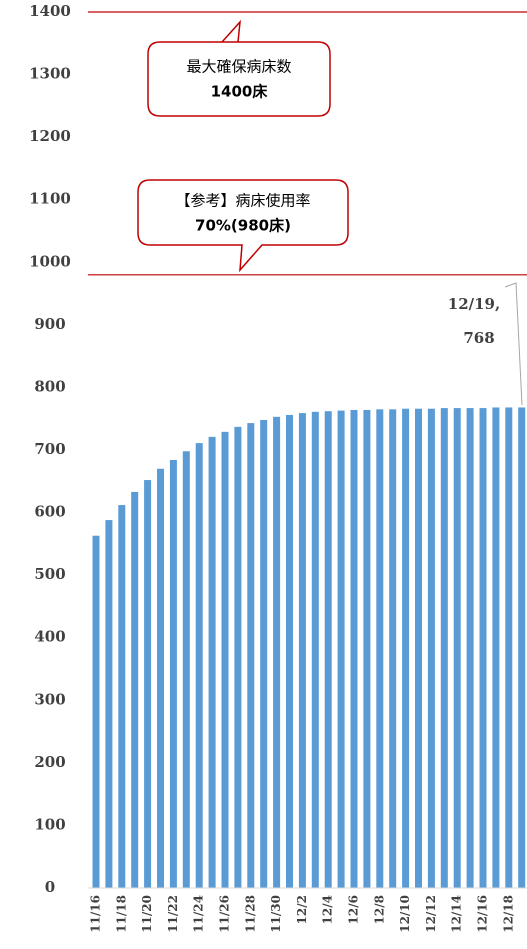  I want to click on x-tick-label: 11/16, so click(96, 914).